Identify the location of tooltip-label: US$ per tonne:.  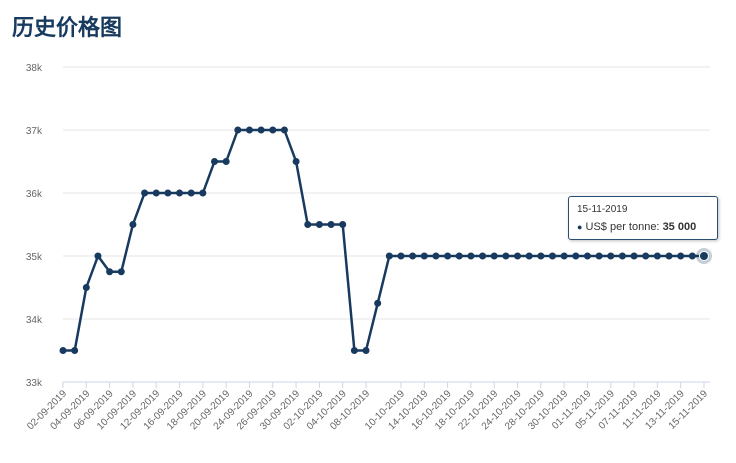
(624, 227).